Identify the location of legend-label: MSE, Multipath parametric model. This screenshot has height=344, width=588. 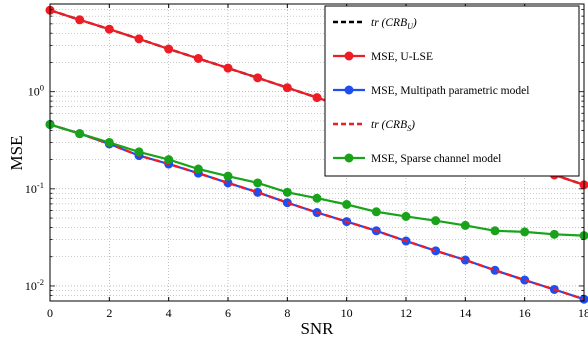
(450, 91).